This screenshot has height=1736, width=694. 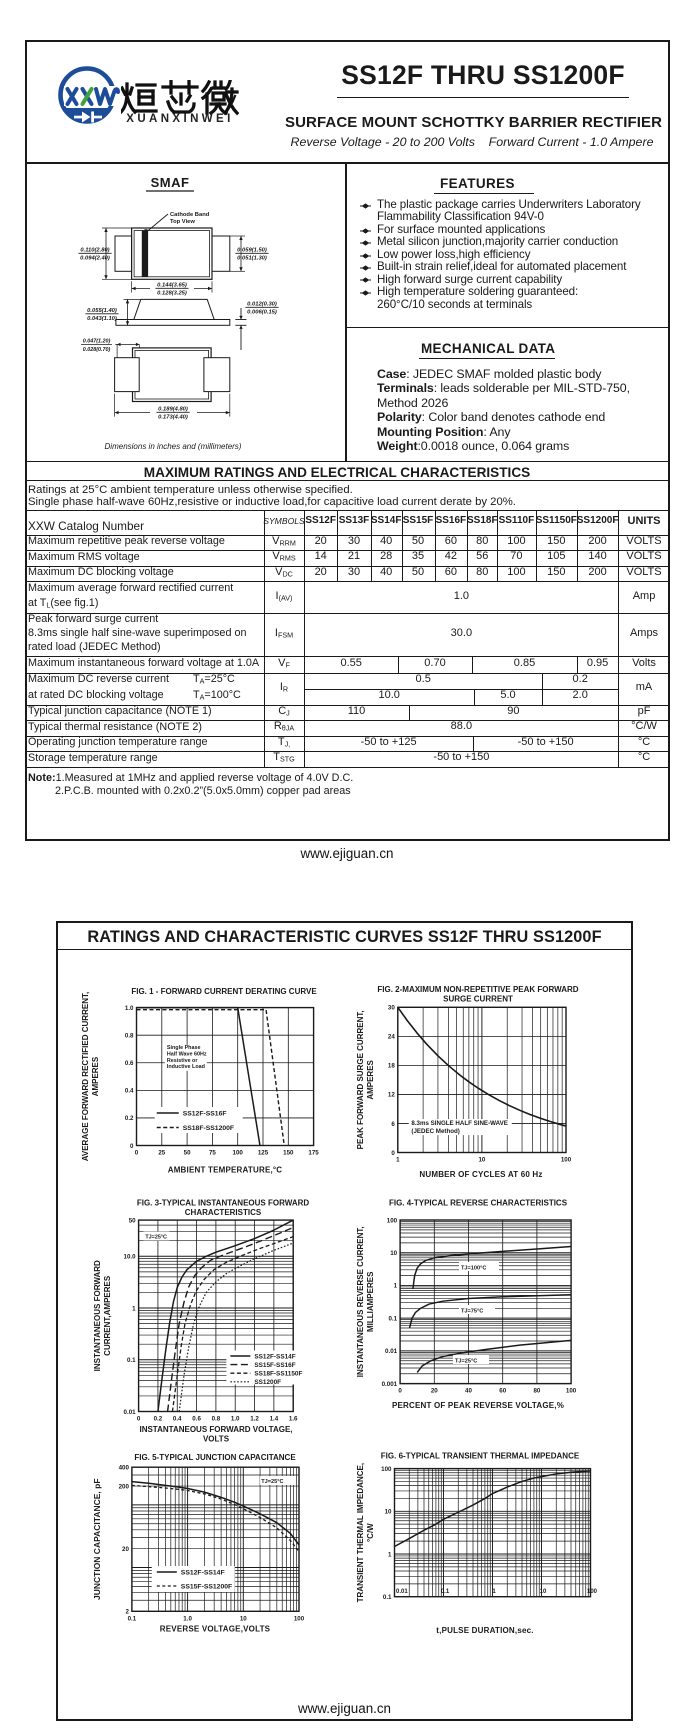 What do you see at coordinates (102, 319) in the screenshot?
I see `svg-text: 0.043(1.10)` at bounding box center [102, 319].